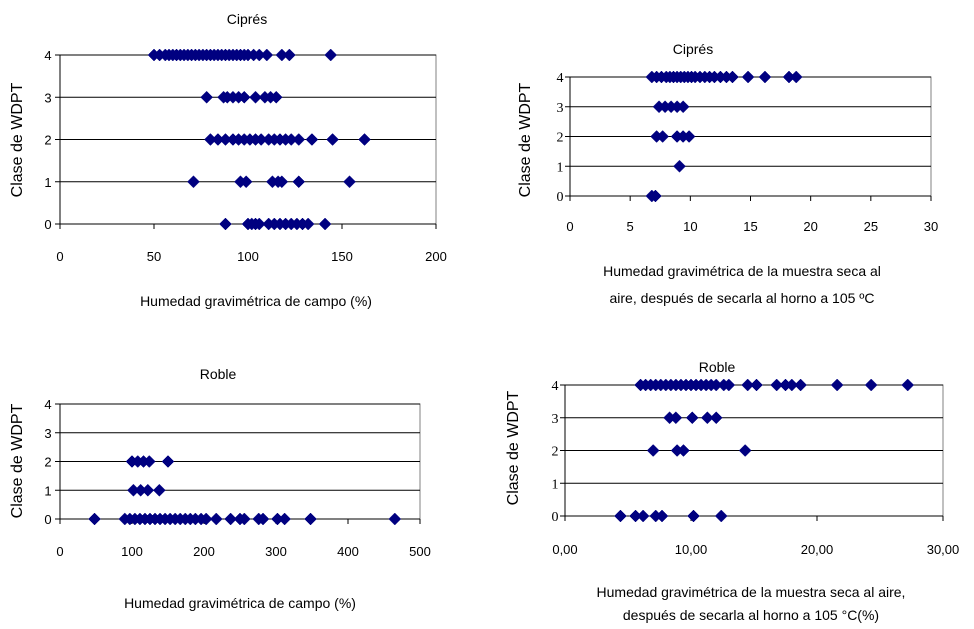 The width and height of the screenshot is (974, 629). Describe the element at coordinates (690, 226) in the screenshot. I see `x-tick-label: 10` at that location.